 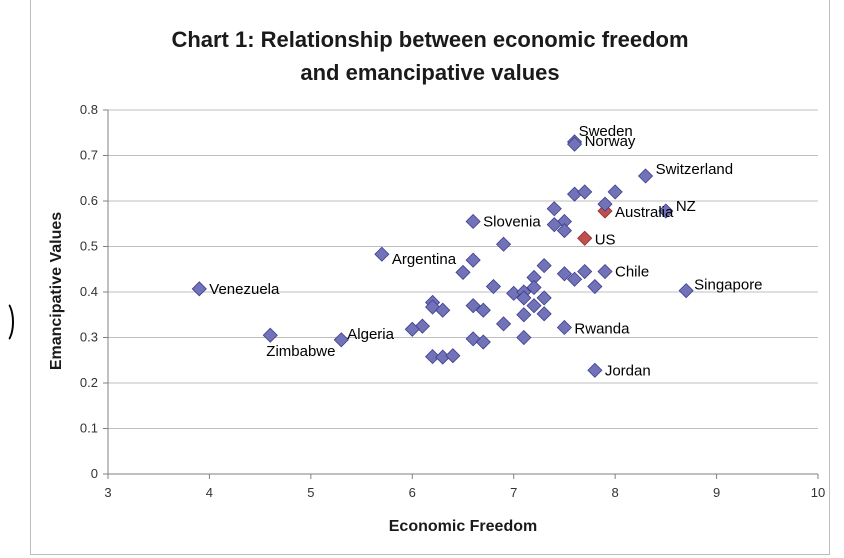 I want to click on y-tick-label: 0.4, so click(x=89, y=291).